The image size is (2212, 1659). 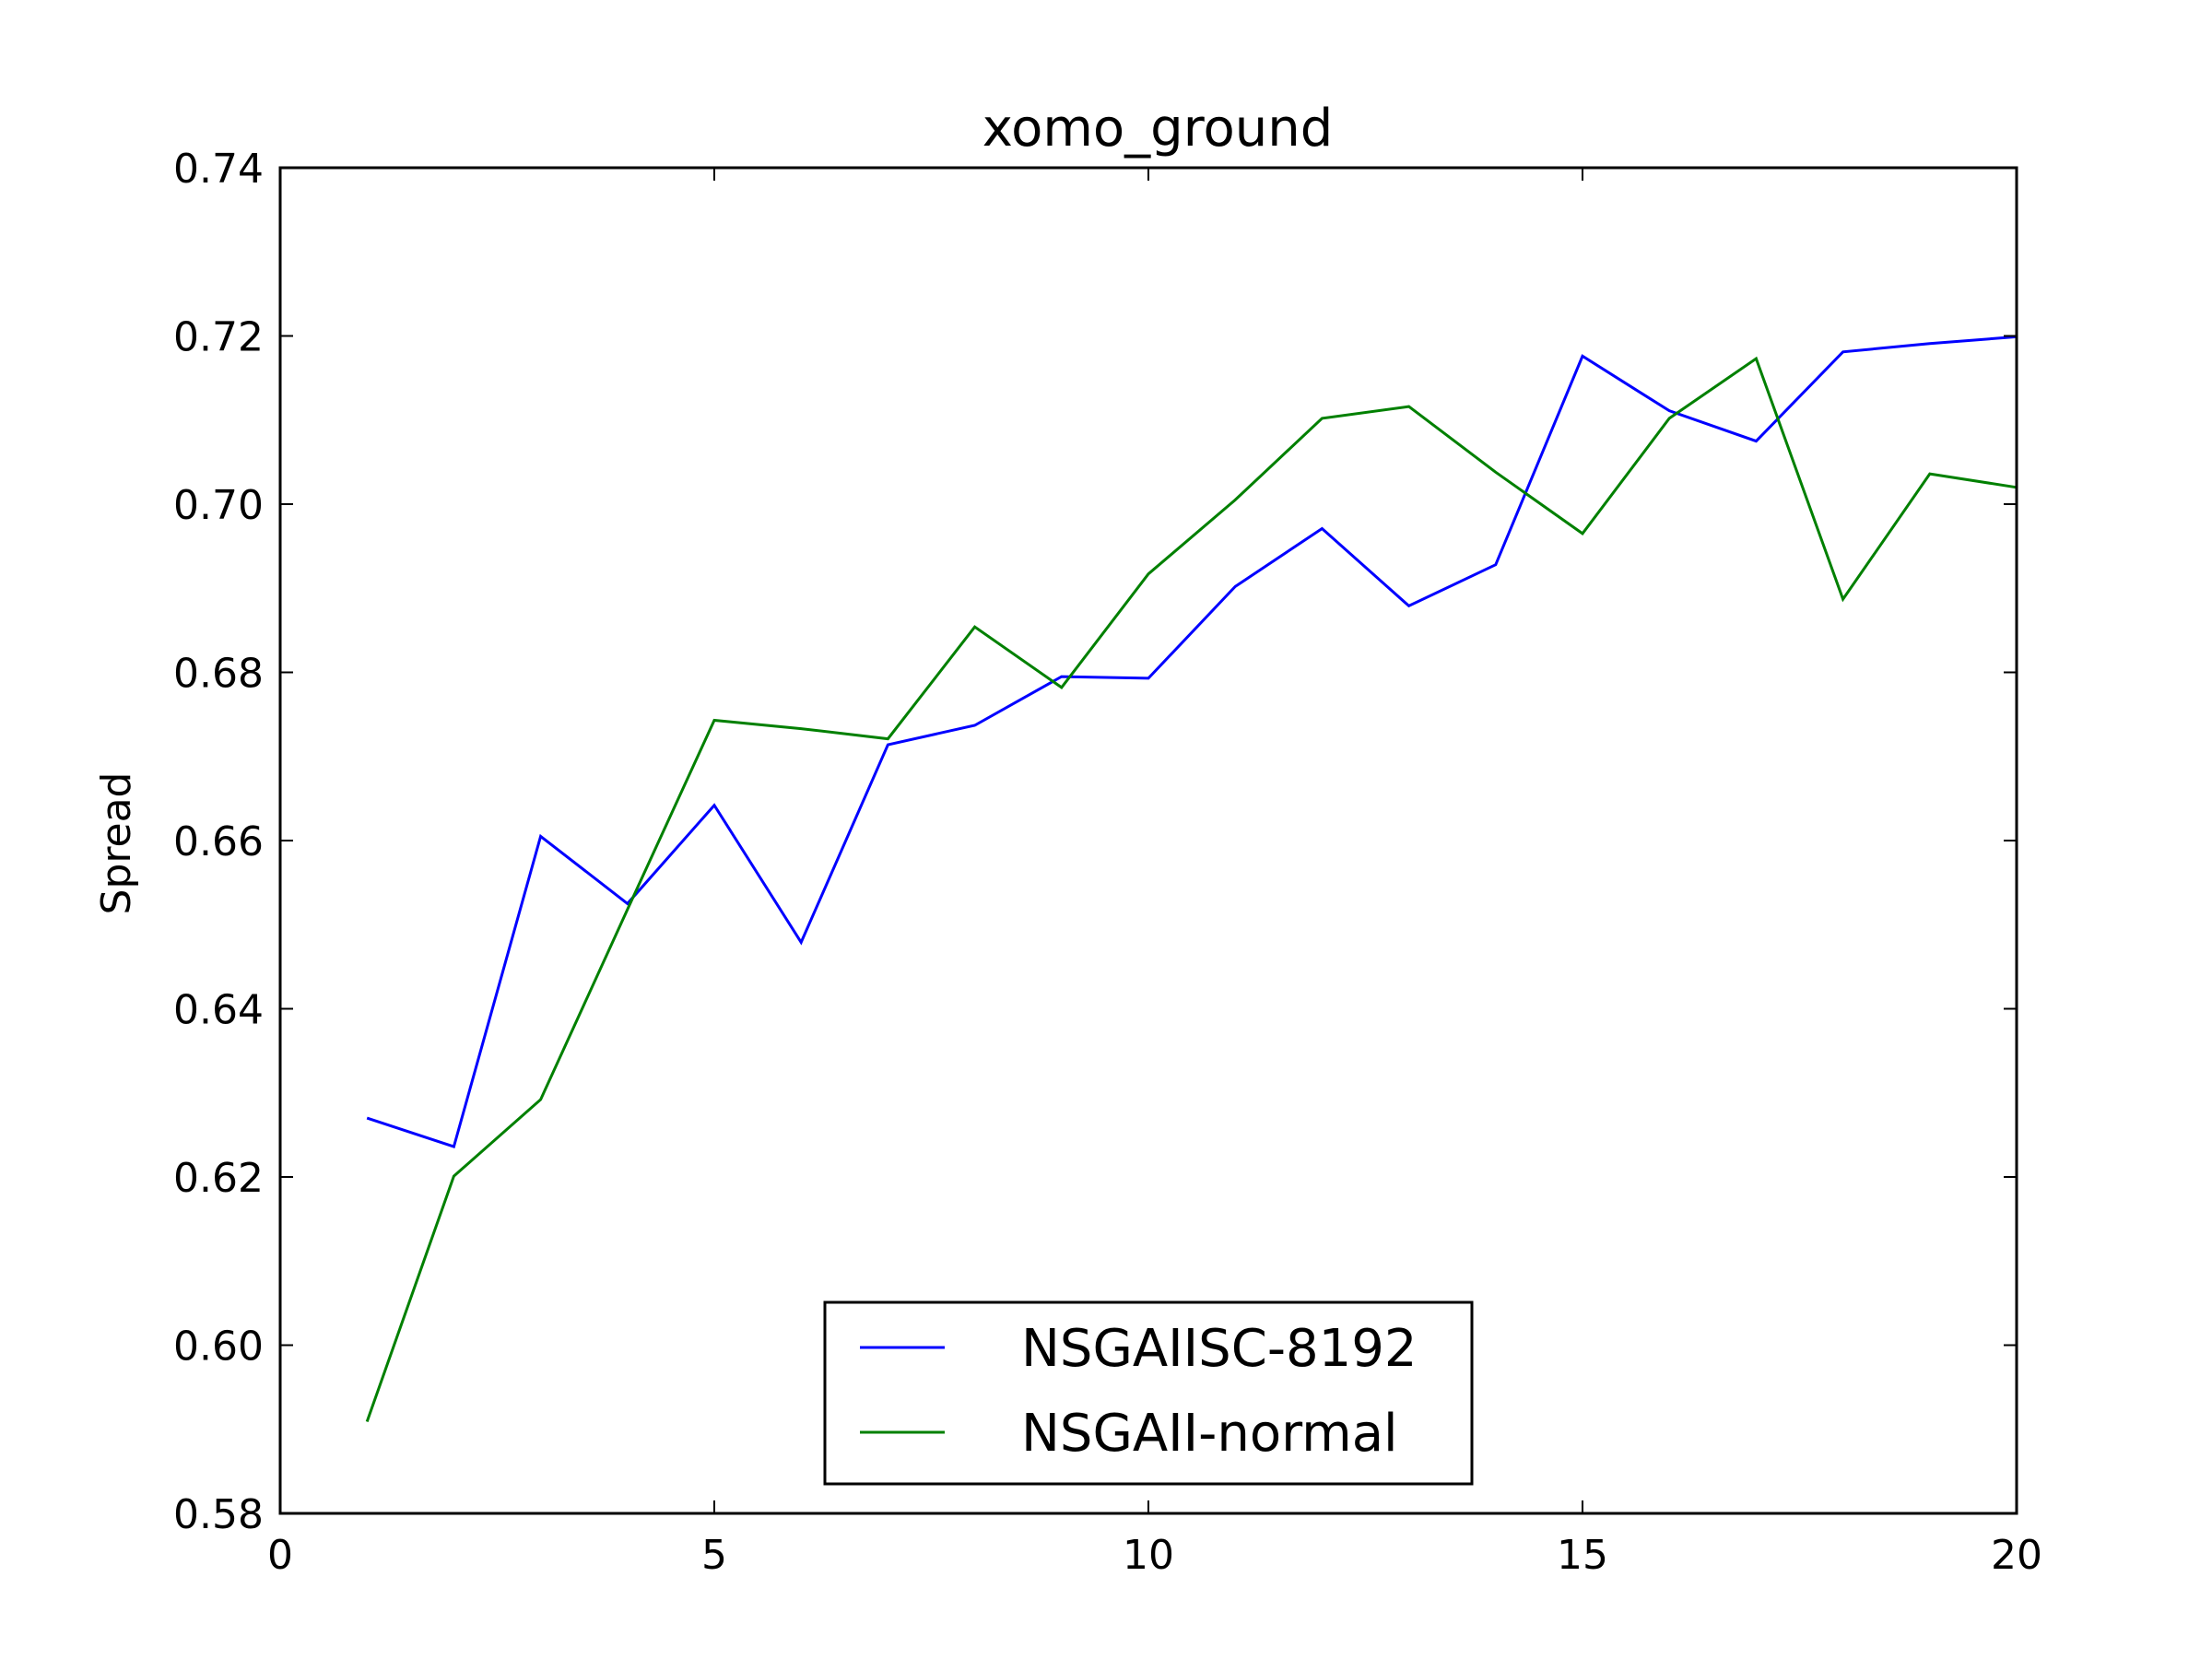 What do you see at coordinates (218, 1514) in the screenshot?
I see `y-tick-label: 0.58` at bounding box center [218, 1514].